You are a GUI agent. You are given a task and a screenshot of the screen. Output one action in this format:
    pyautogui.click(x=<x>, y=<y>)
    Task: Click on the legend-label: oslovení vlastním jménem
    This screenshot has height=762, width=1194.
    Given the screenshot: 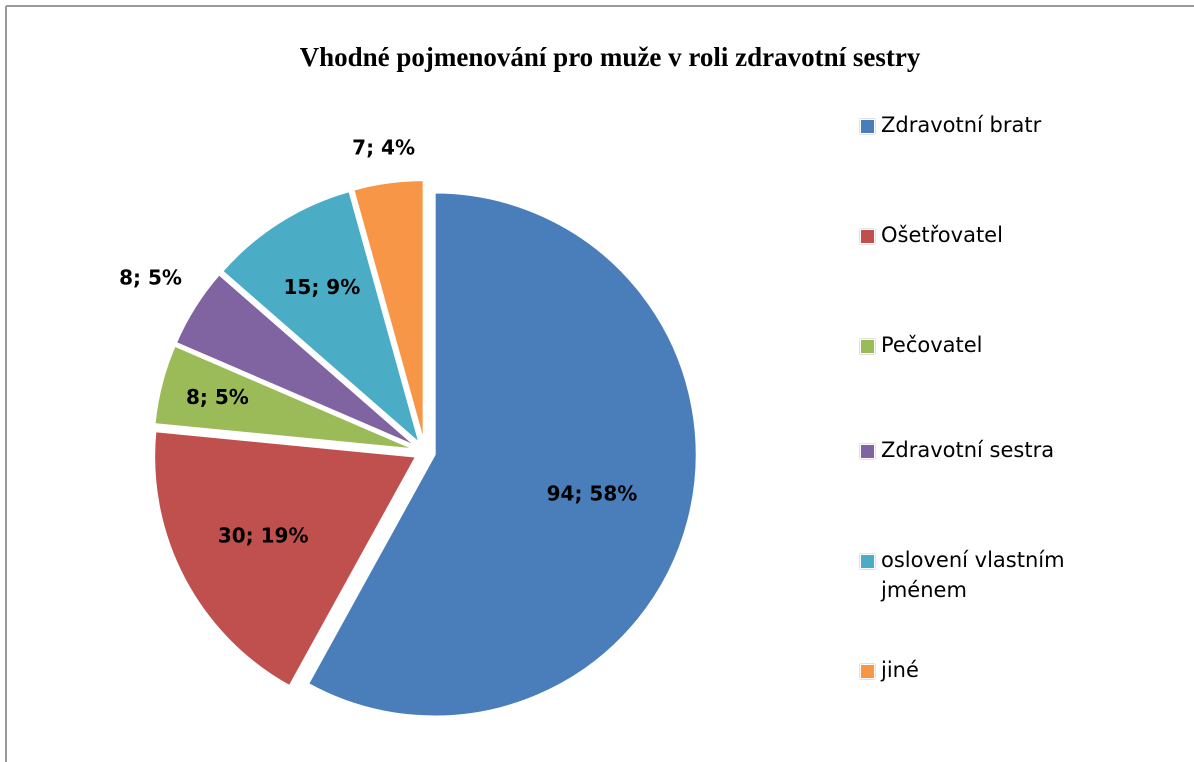 What is the action you would take?
    pyautogui.click(x=973, y=575)
    